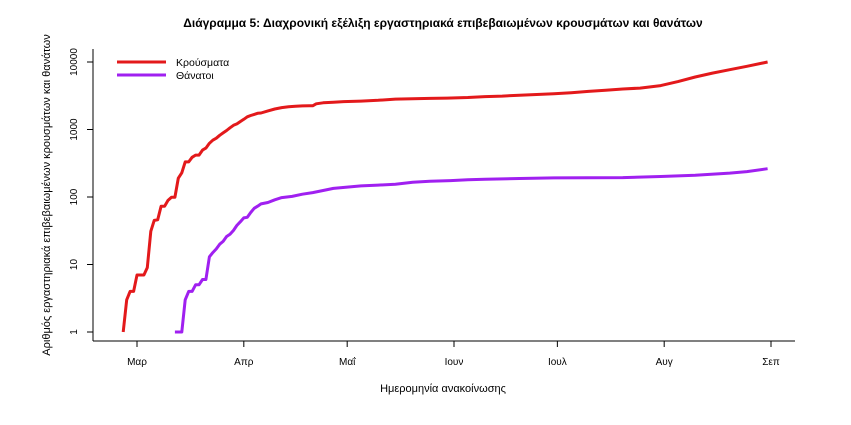  What do you see at coordinates (81, 191) in the screenshot?
I see `y-ticks: 1 10 100 1000 10000` at bounding box center [81, 191].